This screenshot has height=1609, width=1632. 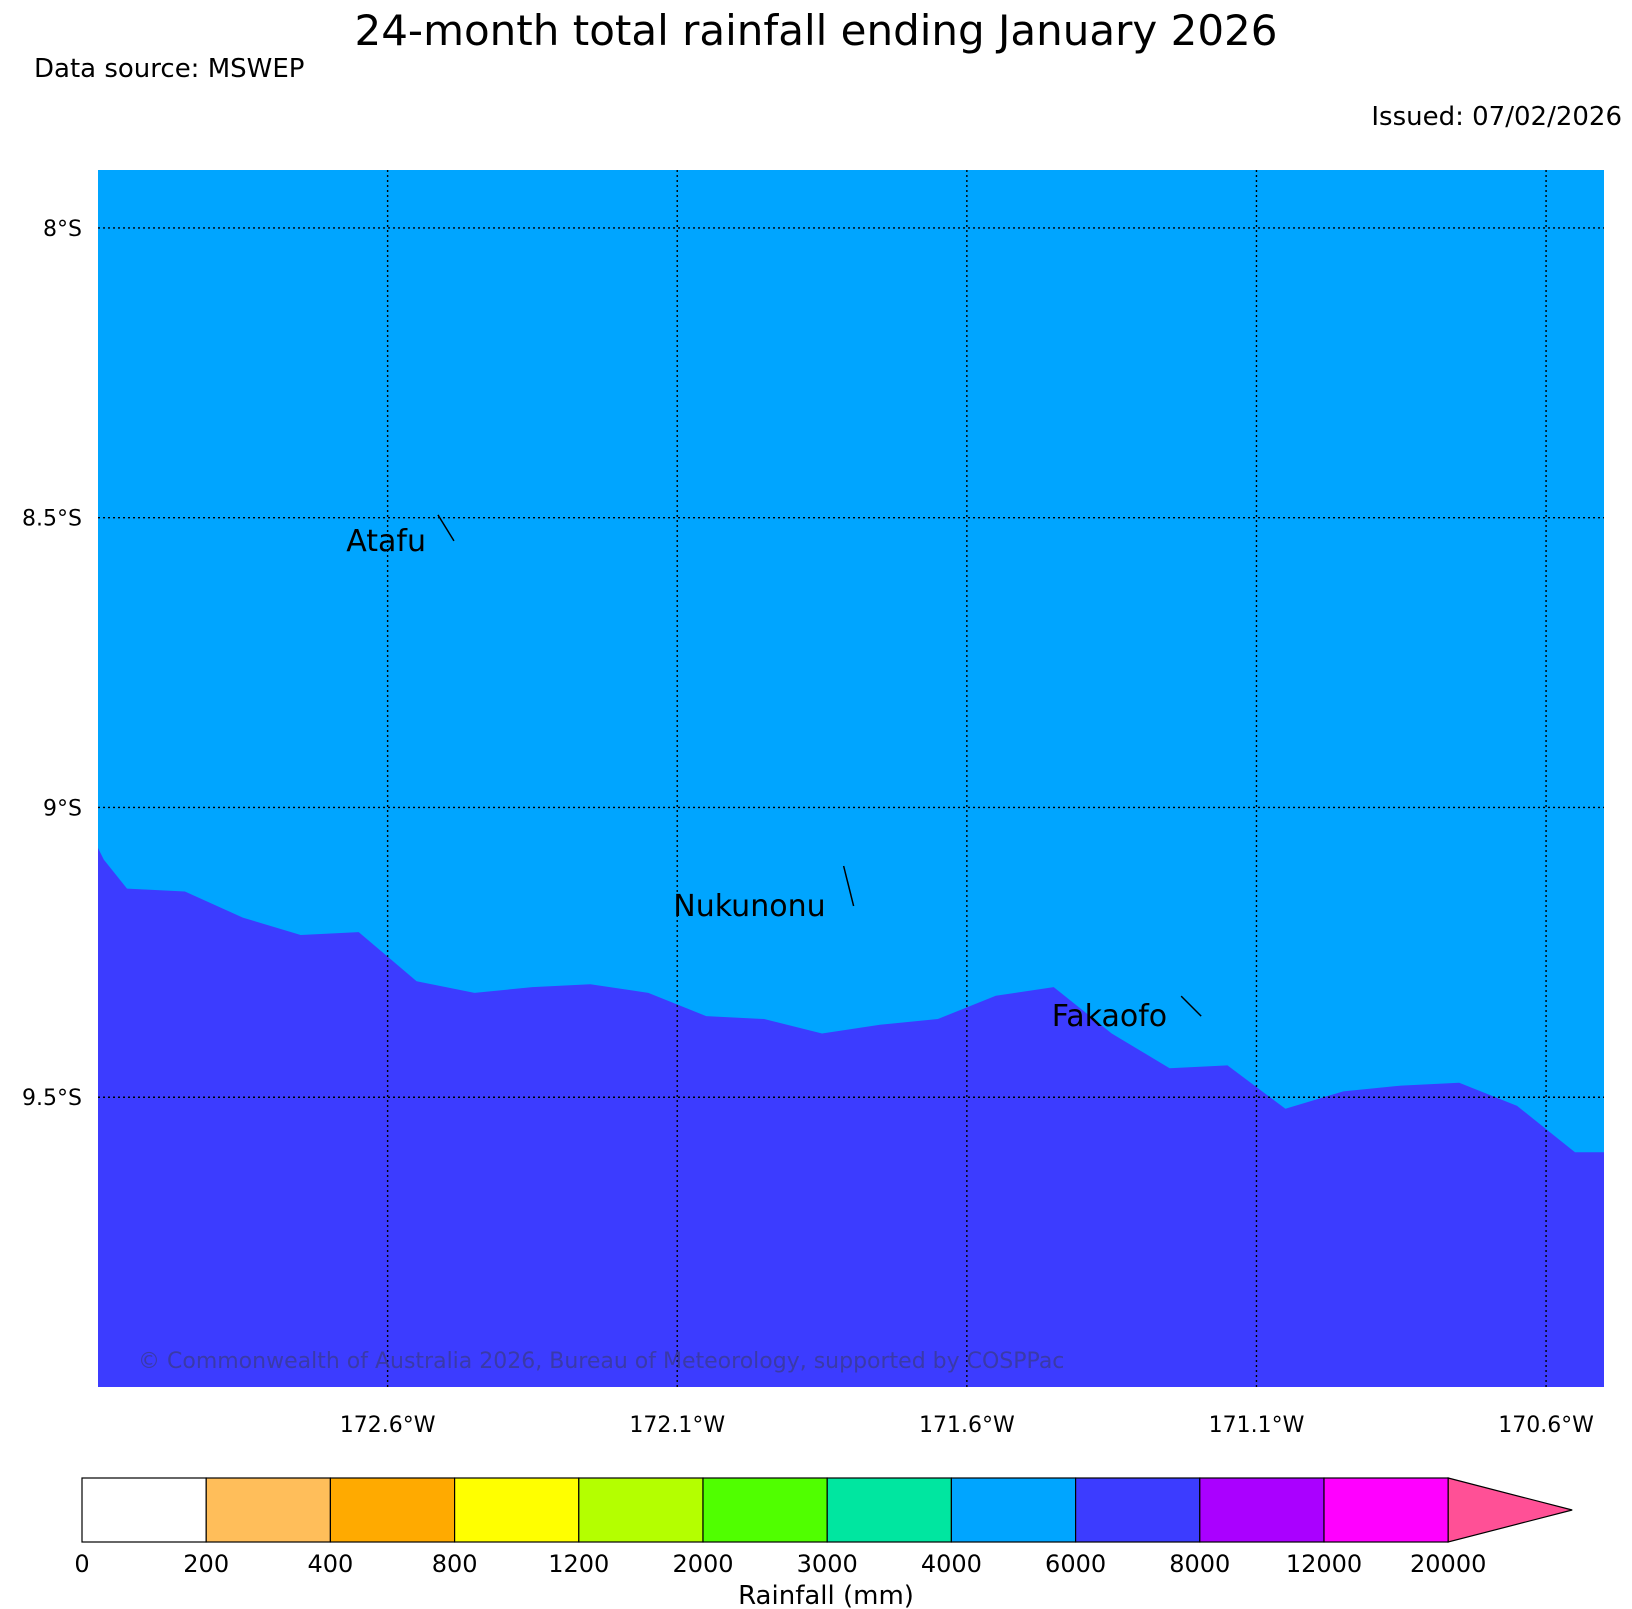 What do you see at coordinates (967, 1425) in the screenshot?
I see `lon-tick-label: 171.6°W` at bounding box center [967, 1425].